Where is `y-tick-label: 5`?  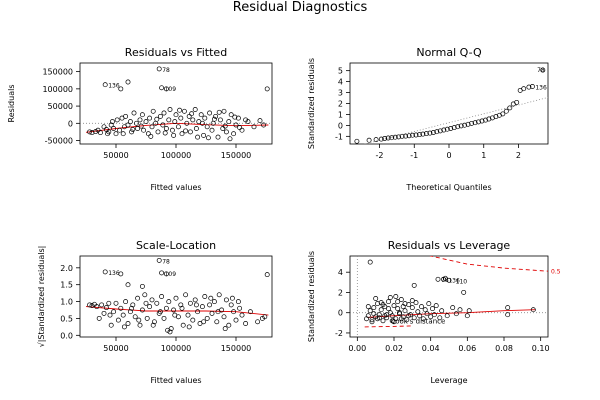 y-tick-label: 5 is located at coordinates (340, 71).